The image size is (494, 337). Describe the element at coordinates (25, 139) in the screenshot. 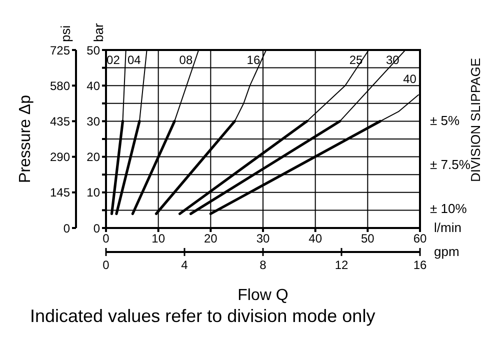

I see `text: Pressure Δp` at that location.